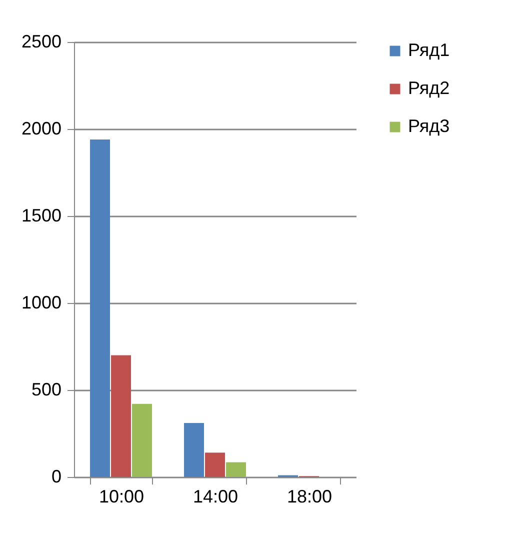 The width and height of the screenshot is (512, 535). I want to click on y-tick-label: 500, so click(46, 390).